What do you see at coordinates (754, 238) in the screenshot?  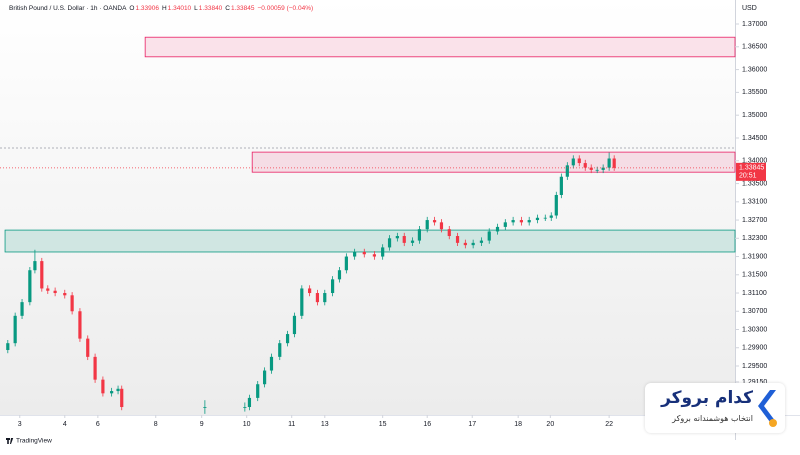 I see `y-tick-label: 1.32300` at bounding box center [754, 238].